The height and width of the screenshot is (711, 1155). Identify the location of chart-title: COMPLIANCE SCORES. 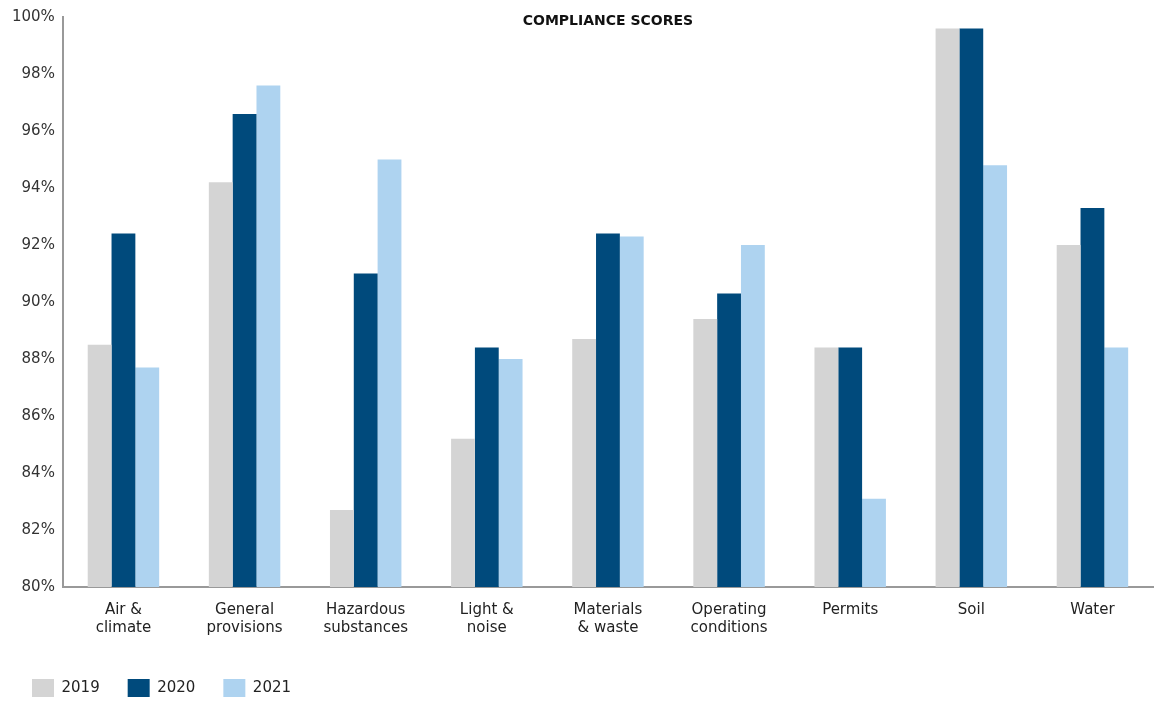
(608, 19).